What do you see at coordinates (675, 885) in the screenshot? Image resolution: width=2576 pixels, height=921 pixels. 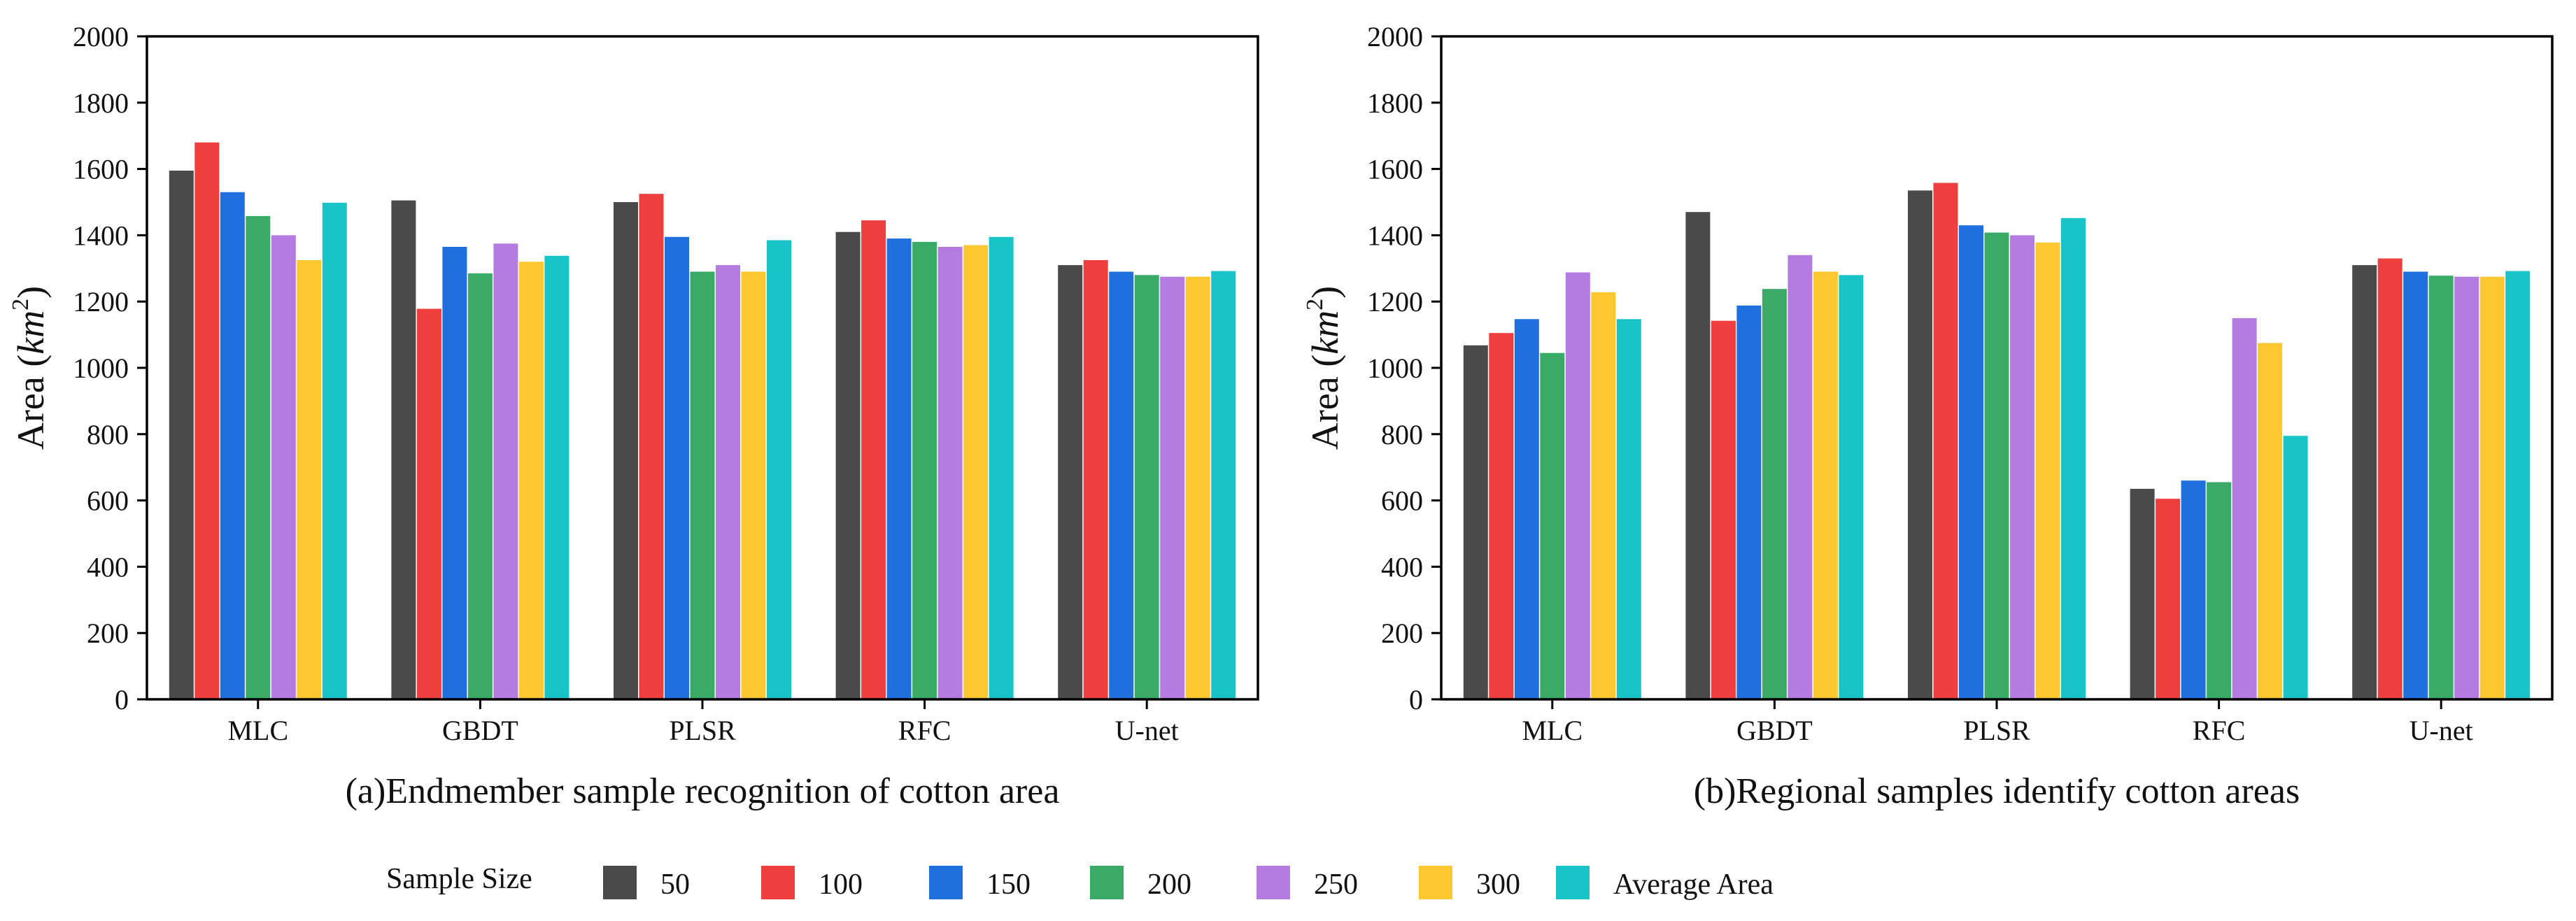 I see `legend-label: 50` at bounding box center [675, 885].